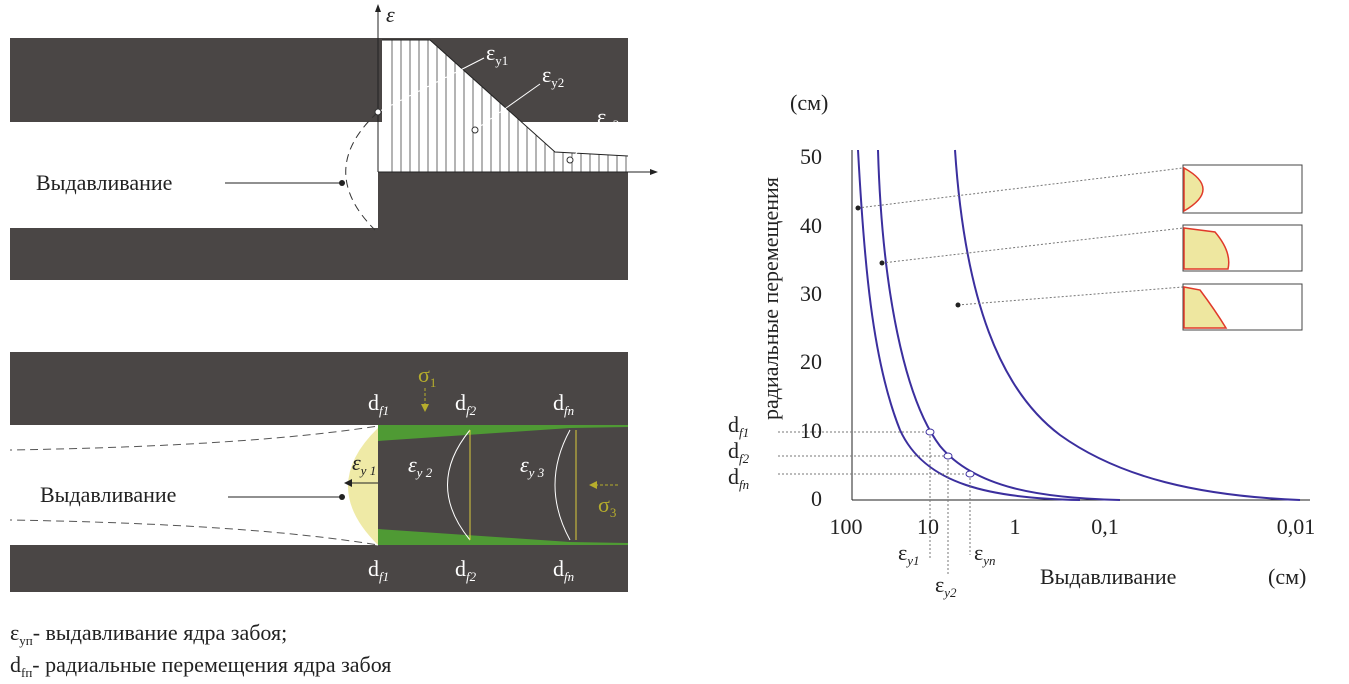 Image resolution: width=1349 pixels, height=684 pixels. Describe the element at coordinates (811, 225) in the screenshot. I see `y-tick-label: 40` at that location.